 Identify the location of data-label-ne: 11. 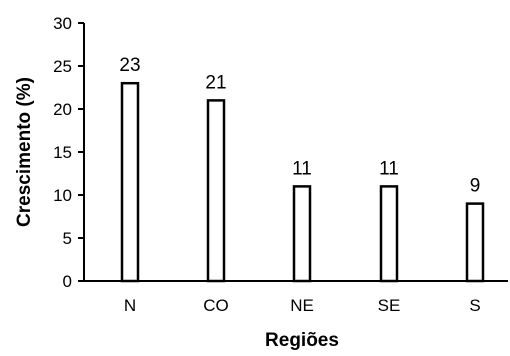
(302, 168).